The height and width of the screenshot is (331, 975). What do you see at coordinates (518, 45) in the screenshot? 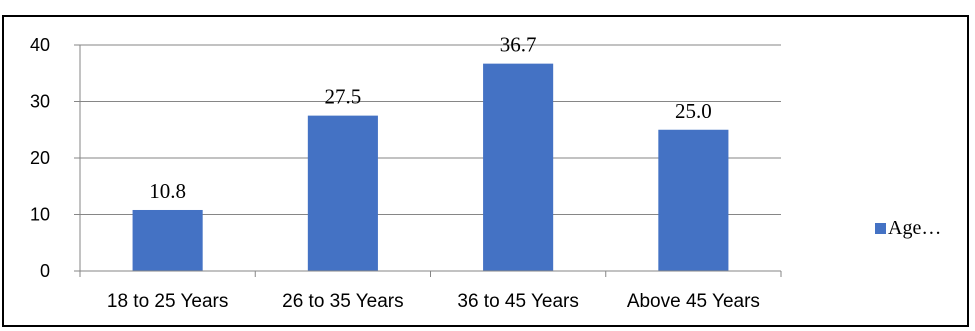
I see `data-label: 36.7` at bounding box center [518, 45].